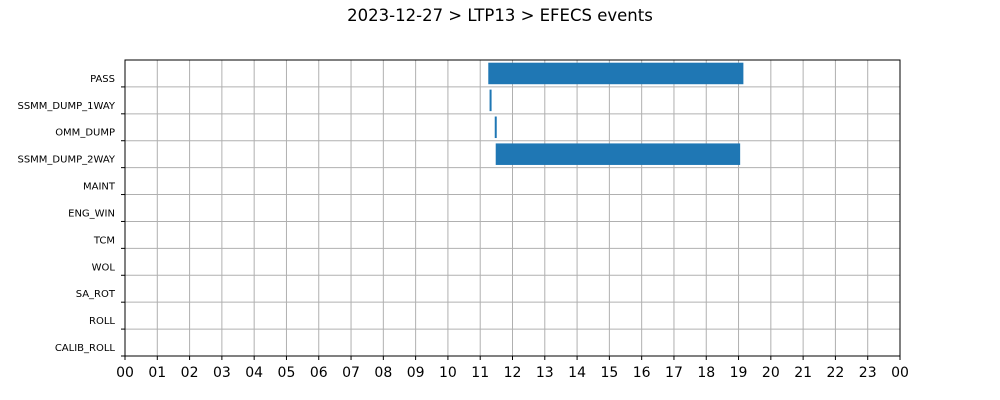  I want to click on event-bar-omm-dump, so click(495, 127).